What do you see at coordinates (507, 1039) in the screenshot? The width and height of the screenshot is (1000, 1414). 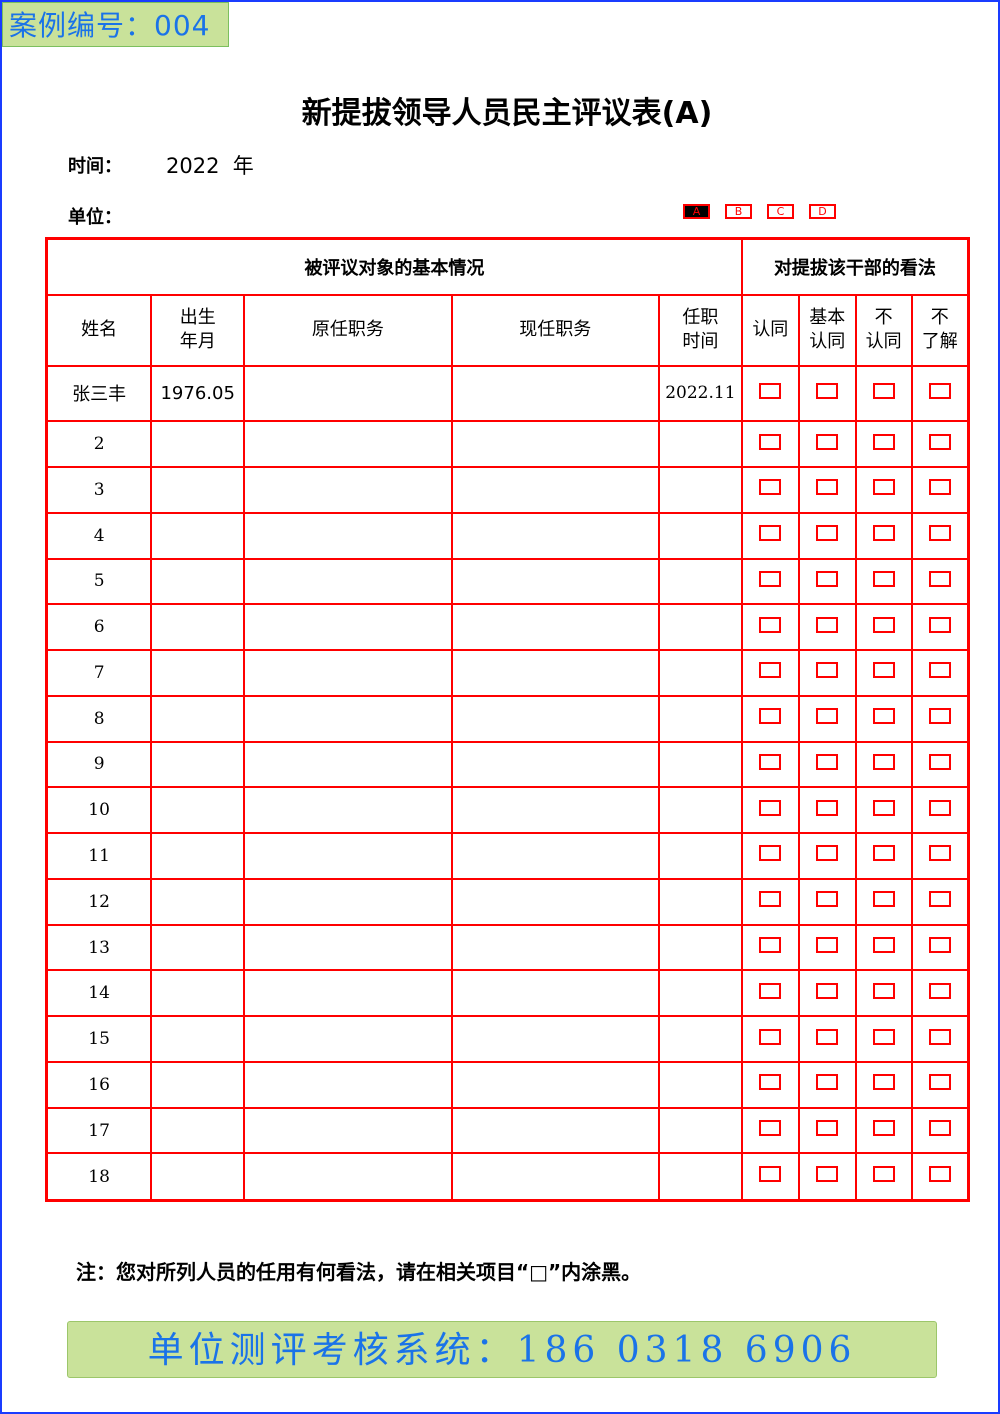 I see `table-row: 15` at bounding box center [507, 1039].